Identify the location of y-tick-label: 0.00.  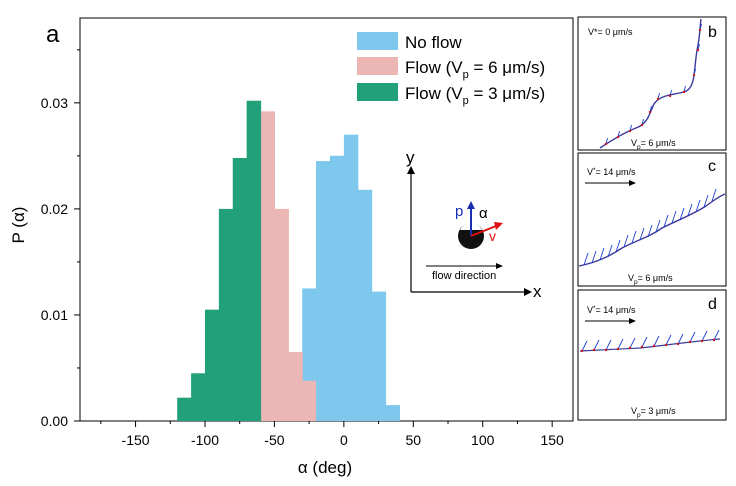
(54, 421).